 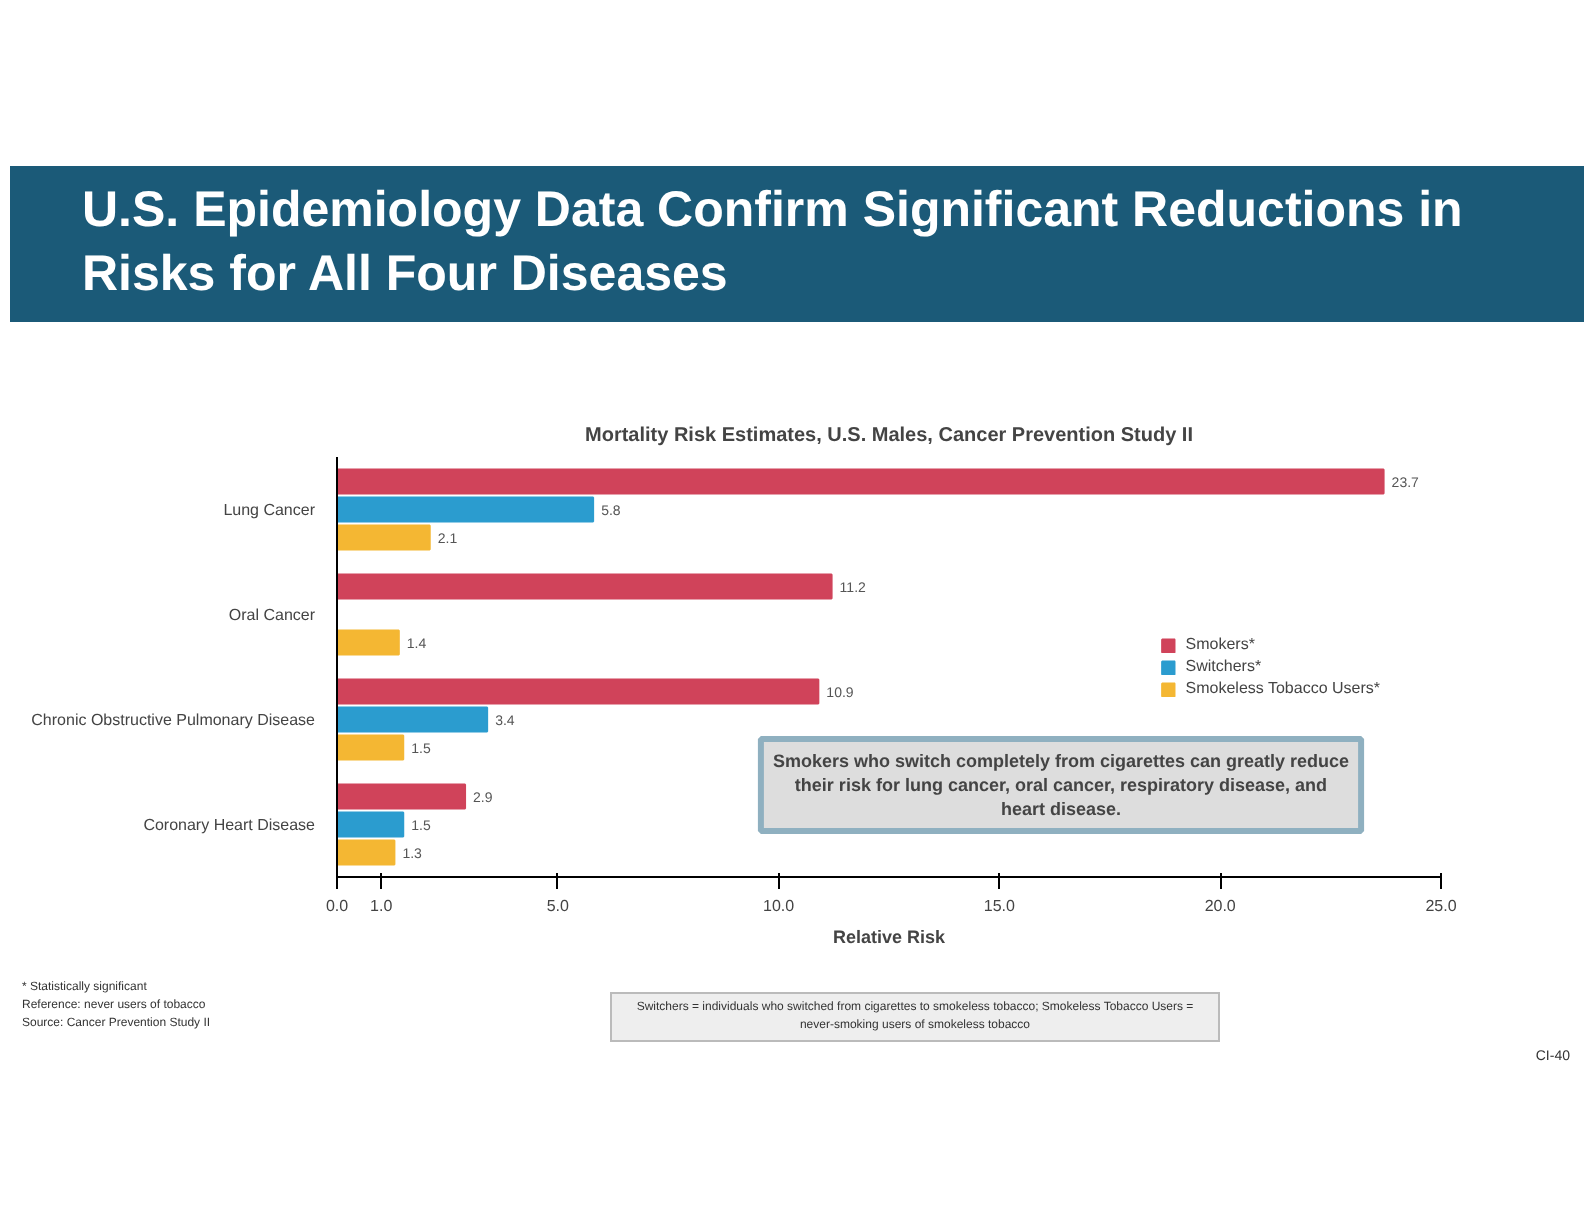 I want to click on x-axis-title: Relative Risk, so click(x=890, y=937).